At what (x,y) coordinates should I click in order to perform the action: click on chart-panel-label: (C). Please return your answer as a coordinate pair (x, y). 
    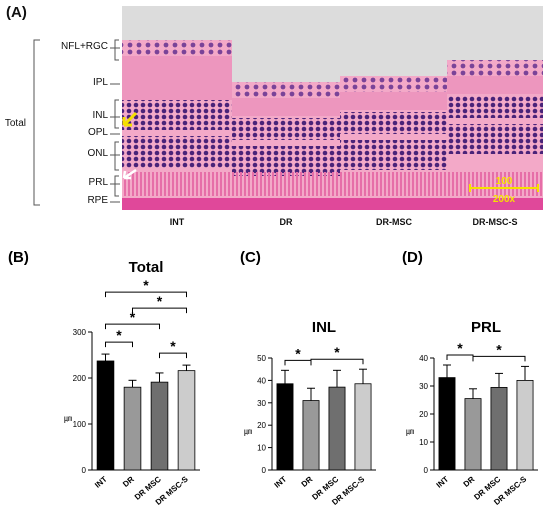
    Looking at the image, I should click on (250, 257).